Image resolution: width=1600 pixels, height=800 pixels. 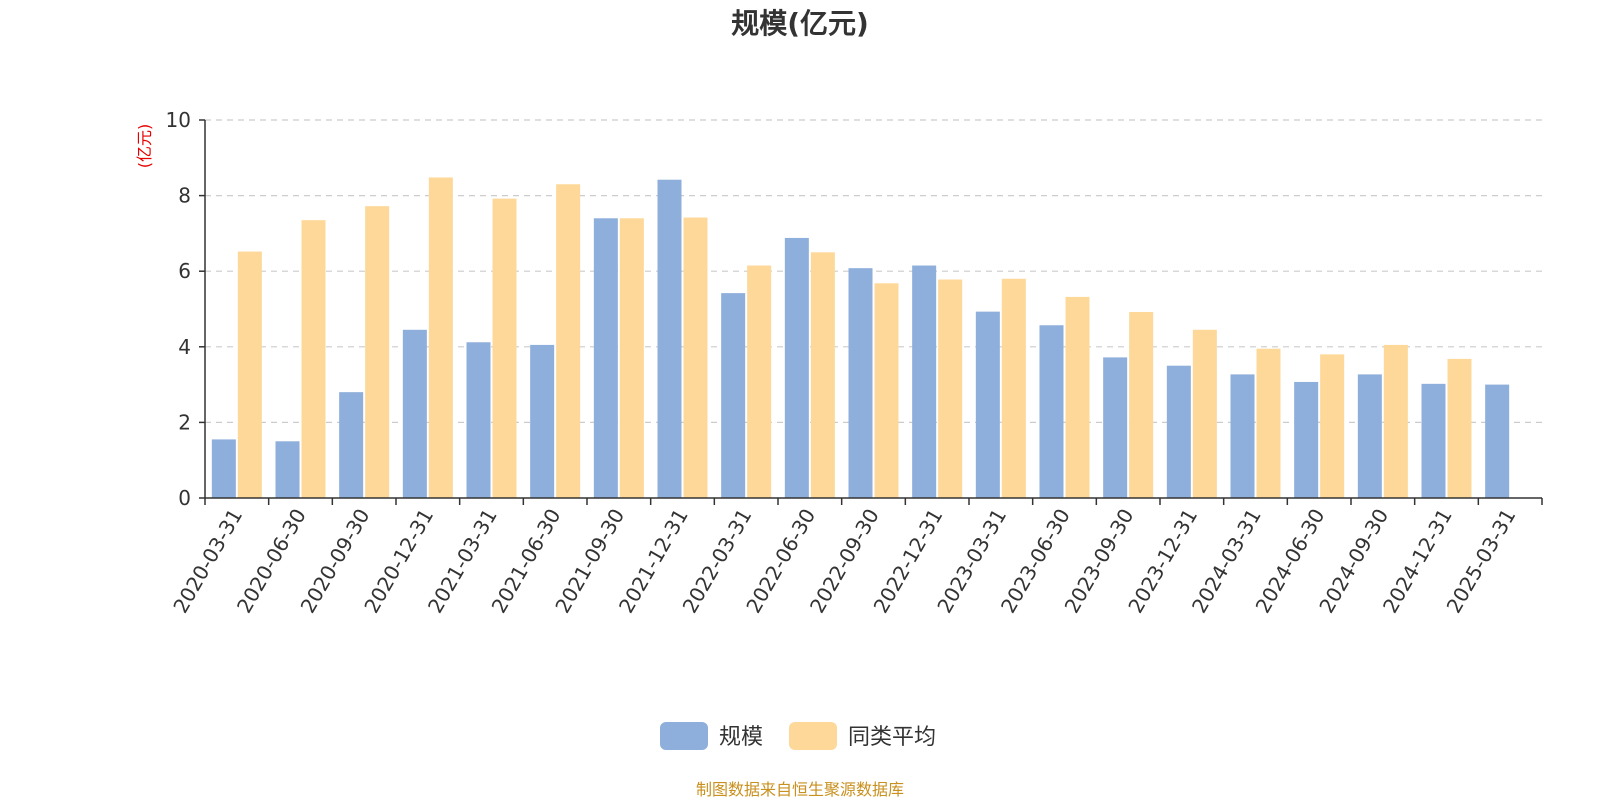 What do you see at coordinates (892, 737) in the screenshot?
I see `legend-label: 同类平均` at bounding box center [892, 737].